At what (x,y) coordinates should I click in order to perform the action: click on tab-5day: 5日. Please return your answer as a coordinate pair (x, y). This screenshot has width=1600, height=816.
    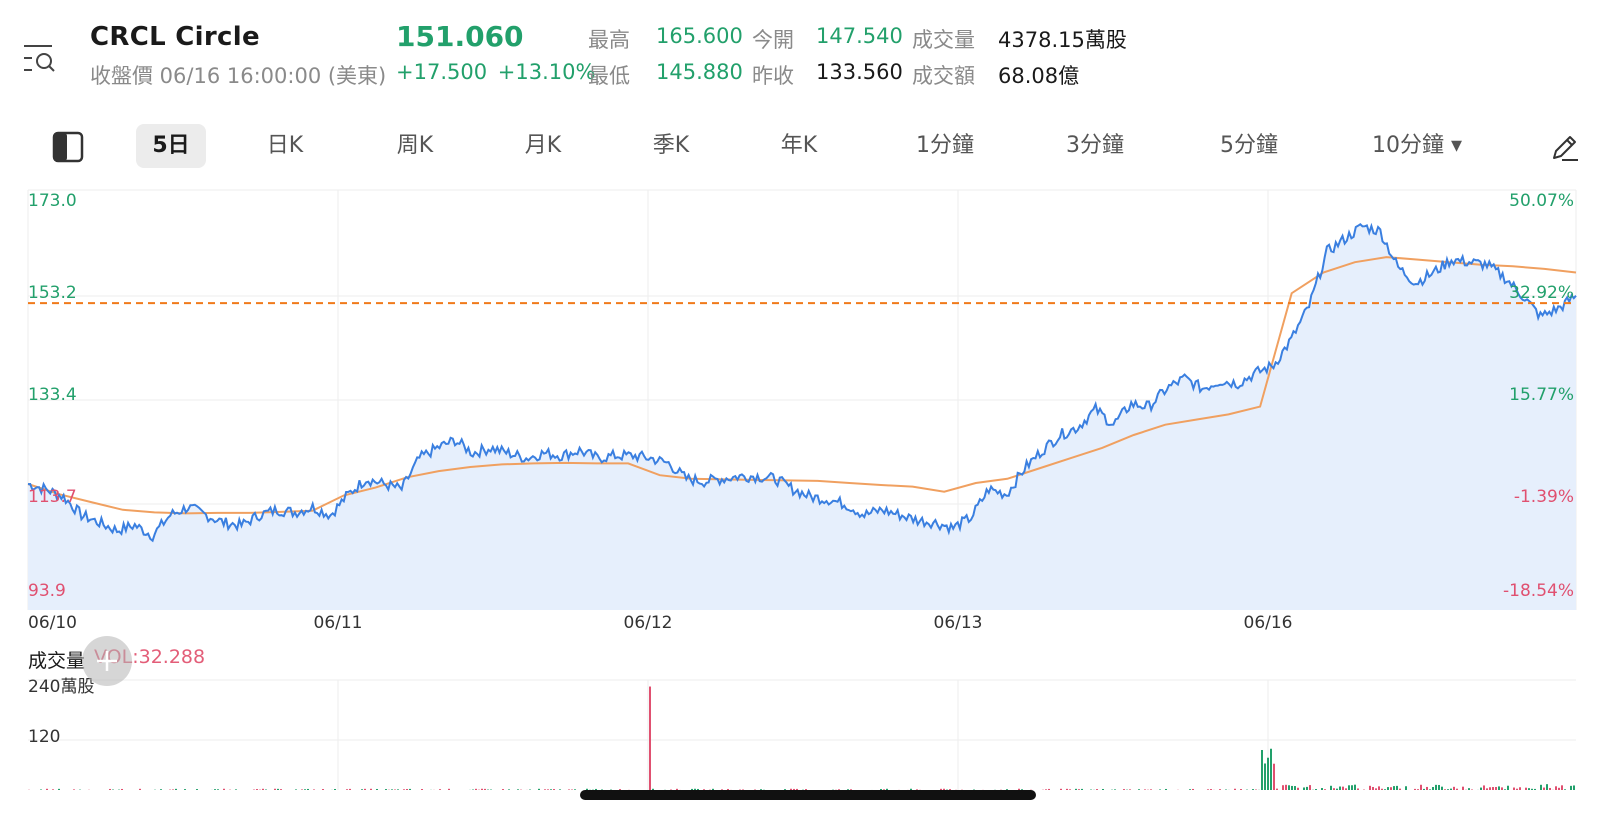
    Looking at the image, I should click on (171, 146).